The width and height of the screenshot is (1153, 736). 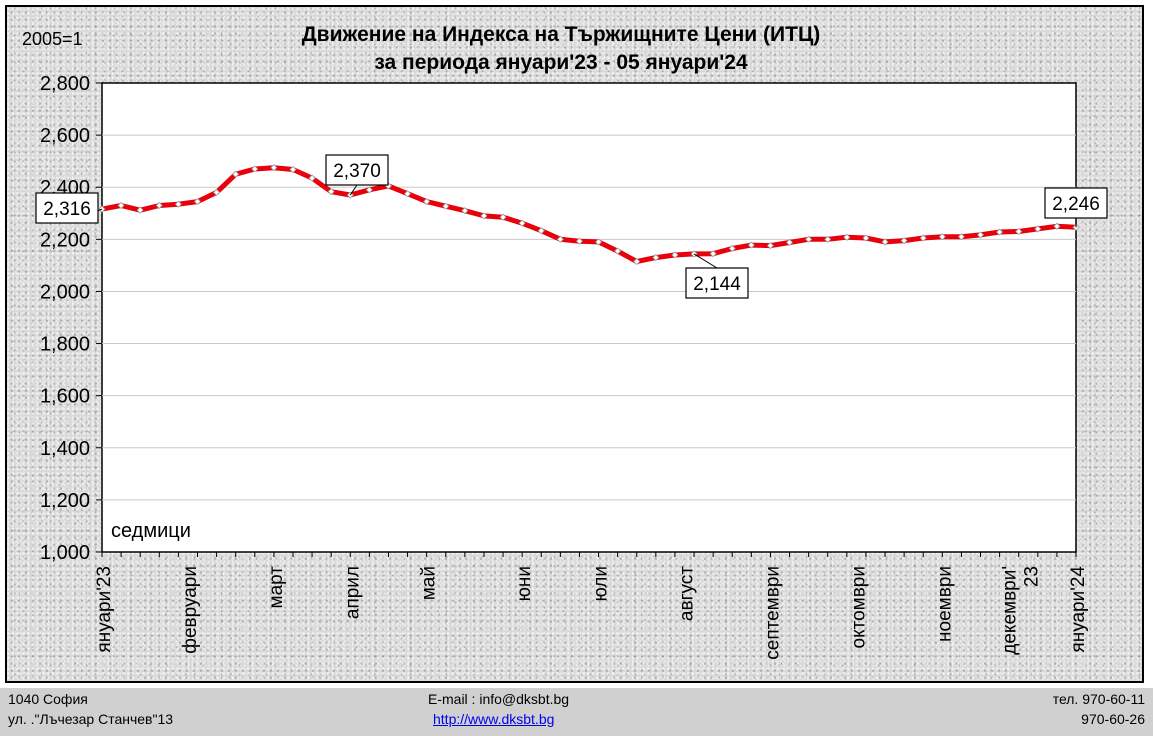 I want to click on x-month-label: март, so click(x=276, y=587).